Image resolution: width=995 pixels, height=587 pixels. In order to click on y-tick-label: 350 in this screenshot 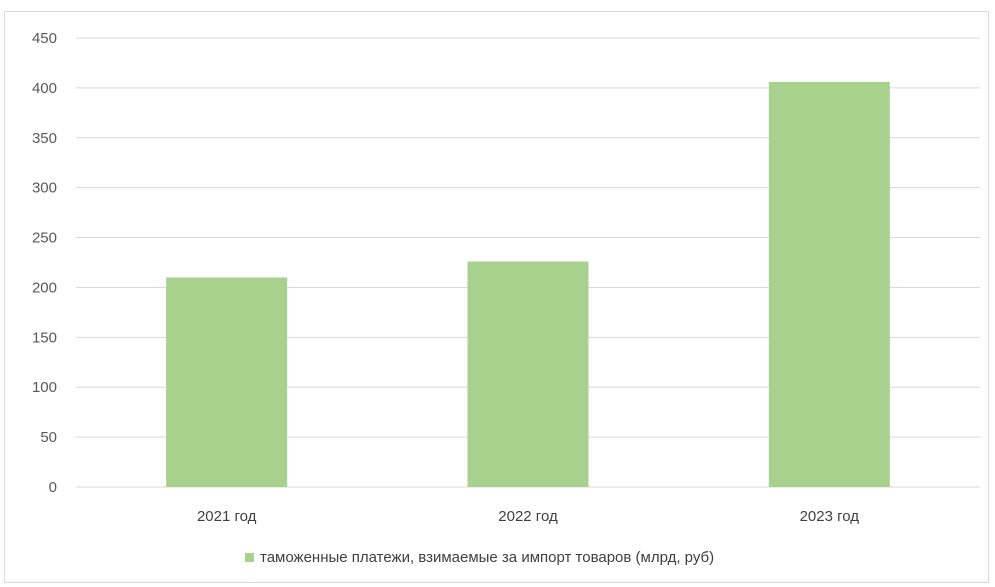, I will do `click(44, 138)`.